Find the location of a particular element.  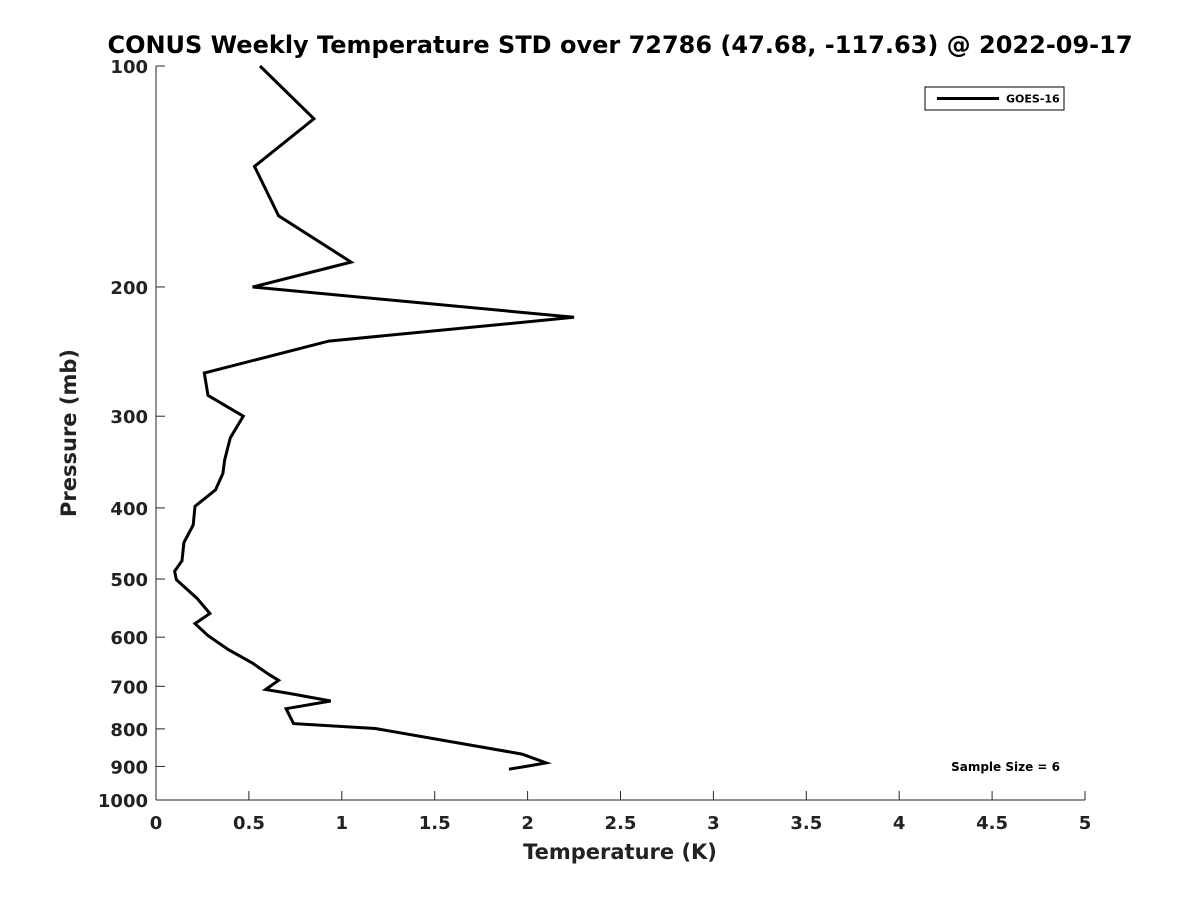

y-axis-ticks: 100 200 300 400 500 600 700 800 900 1000 is located at coordinates (131, 434).